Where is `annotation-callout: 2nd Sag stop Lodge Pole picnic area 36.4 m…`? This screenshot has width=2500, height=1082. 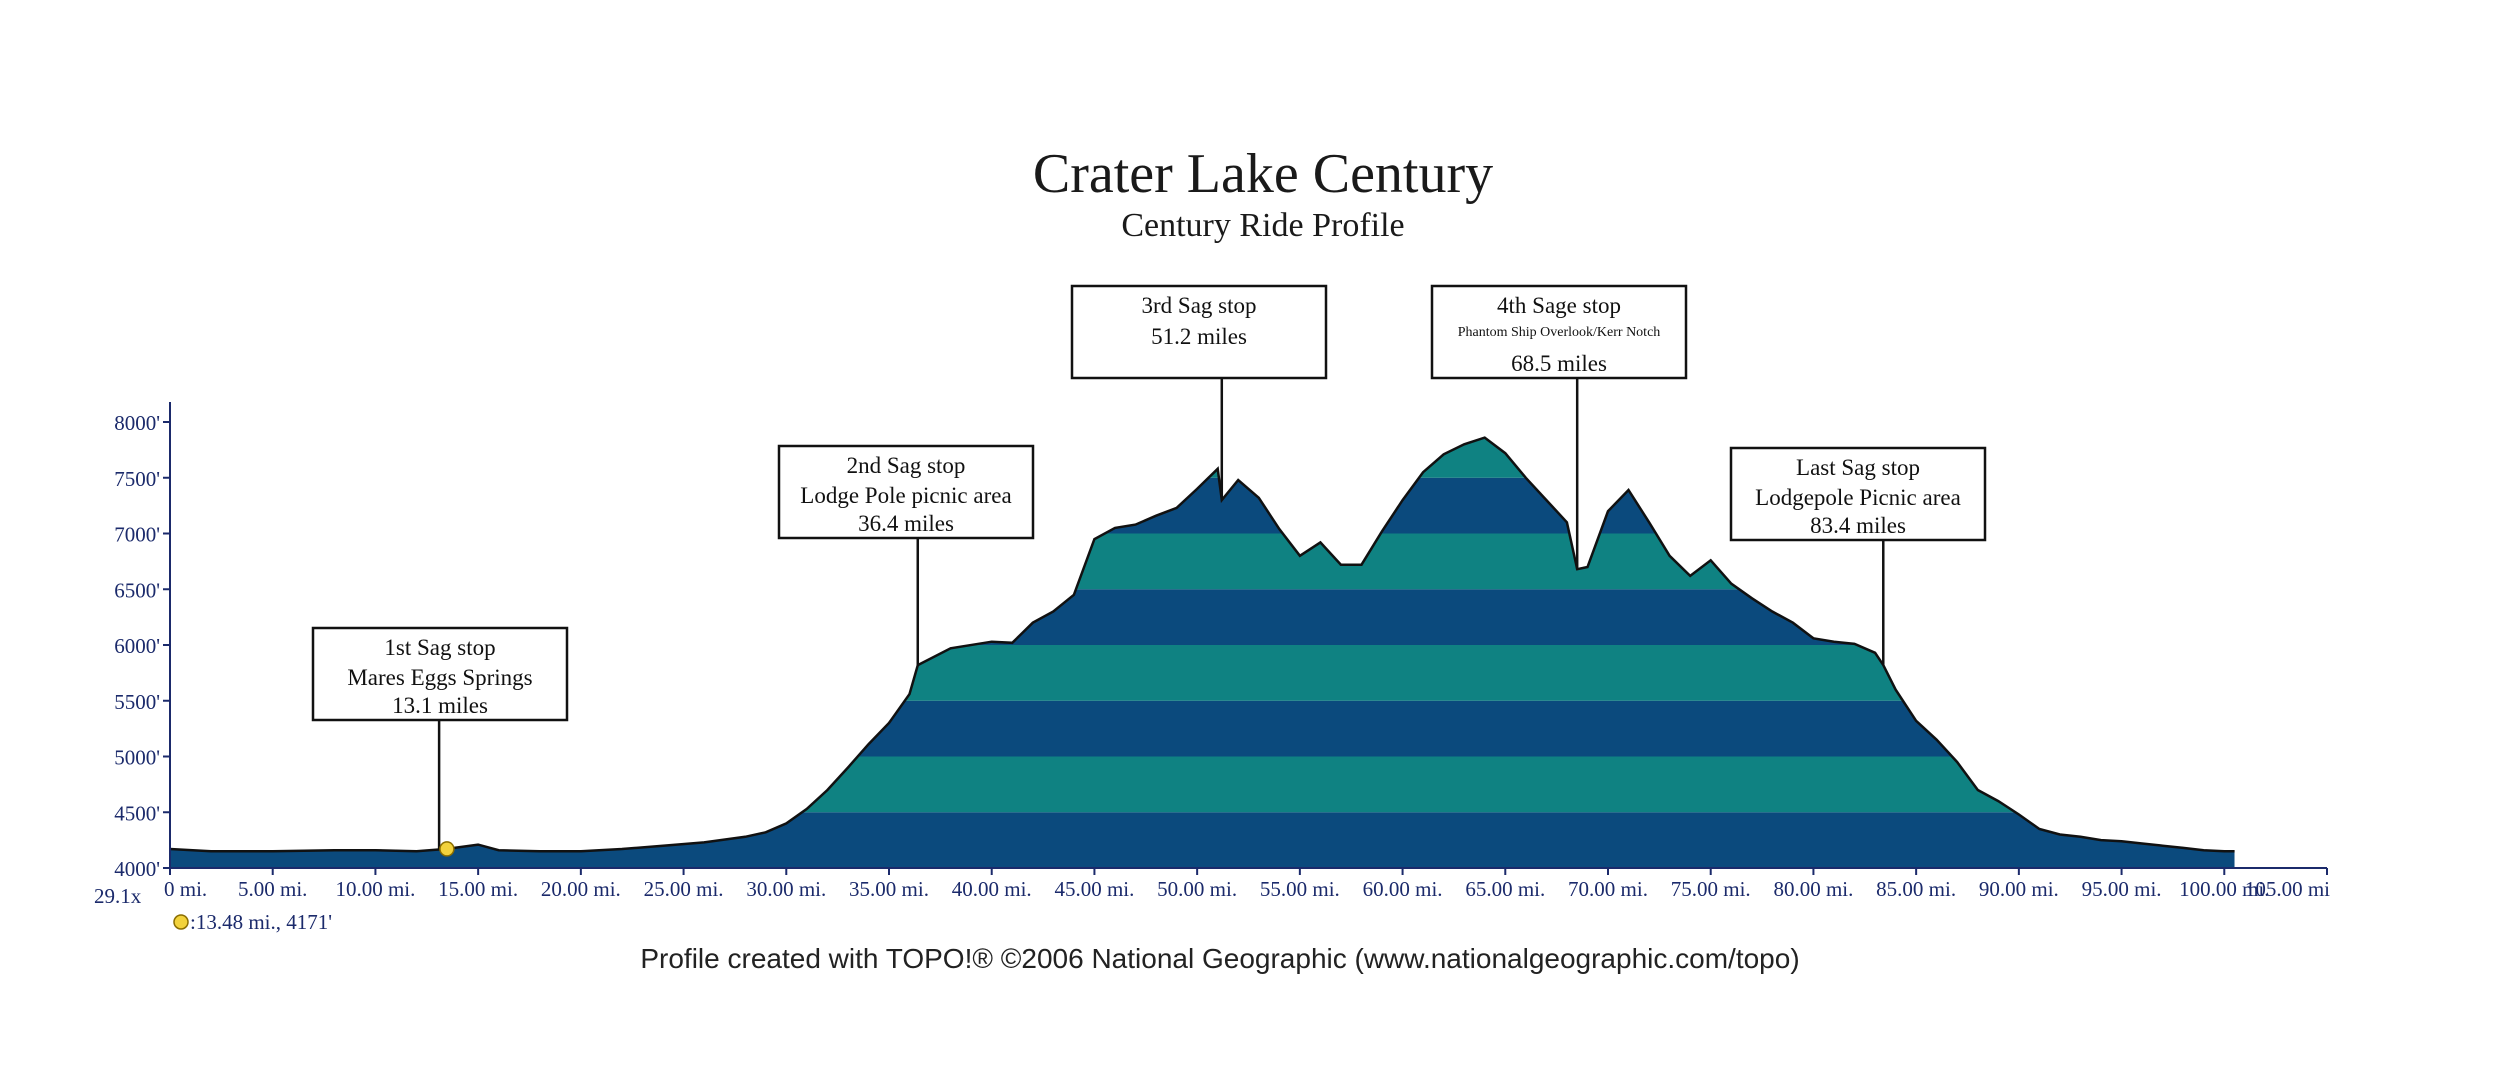
annotation-callout: 2nd Sag stop Lodge Pole picnic area 36.4 m… is located at coordinates (906, 555).